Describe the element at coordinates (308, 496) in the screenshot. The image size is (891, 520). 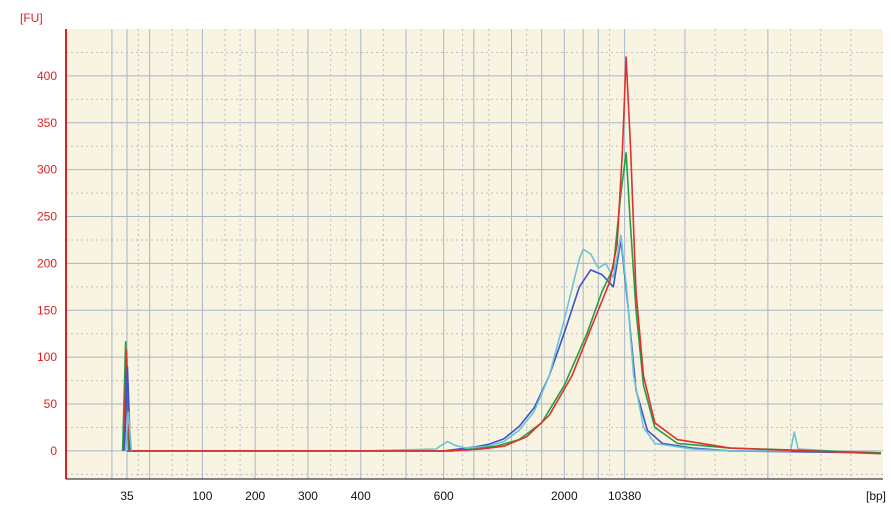
I see `x-tick-label: 300` at that location.